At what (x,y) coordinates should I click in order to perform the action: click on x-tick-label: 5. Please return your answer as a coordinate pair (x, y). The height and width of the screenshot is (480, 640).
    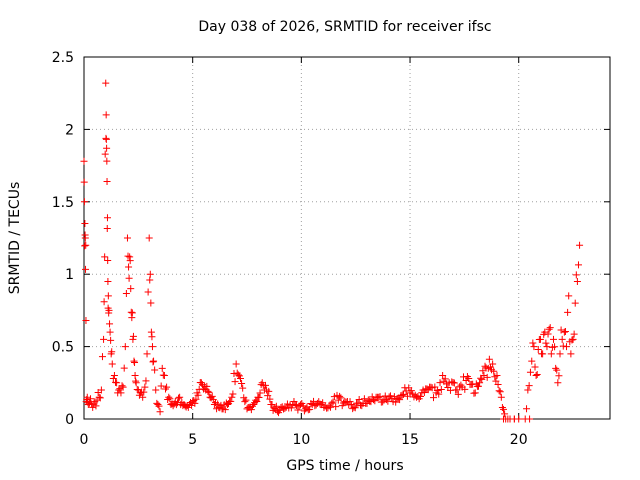
    Looking at the image, I should click on (192, 440).